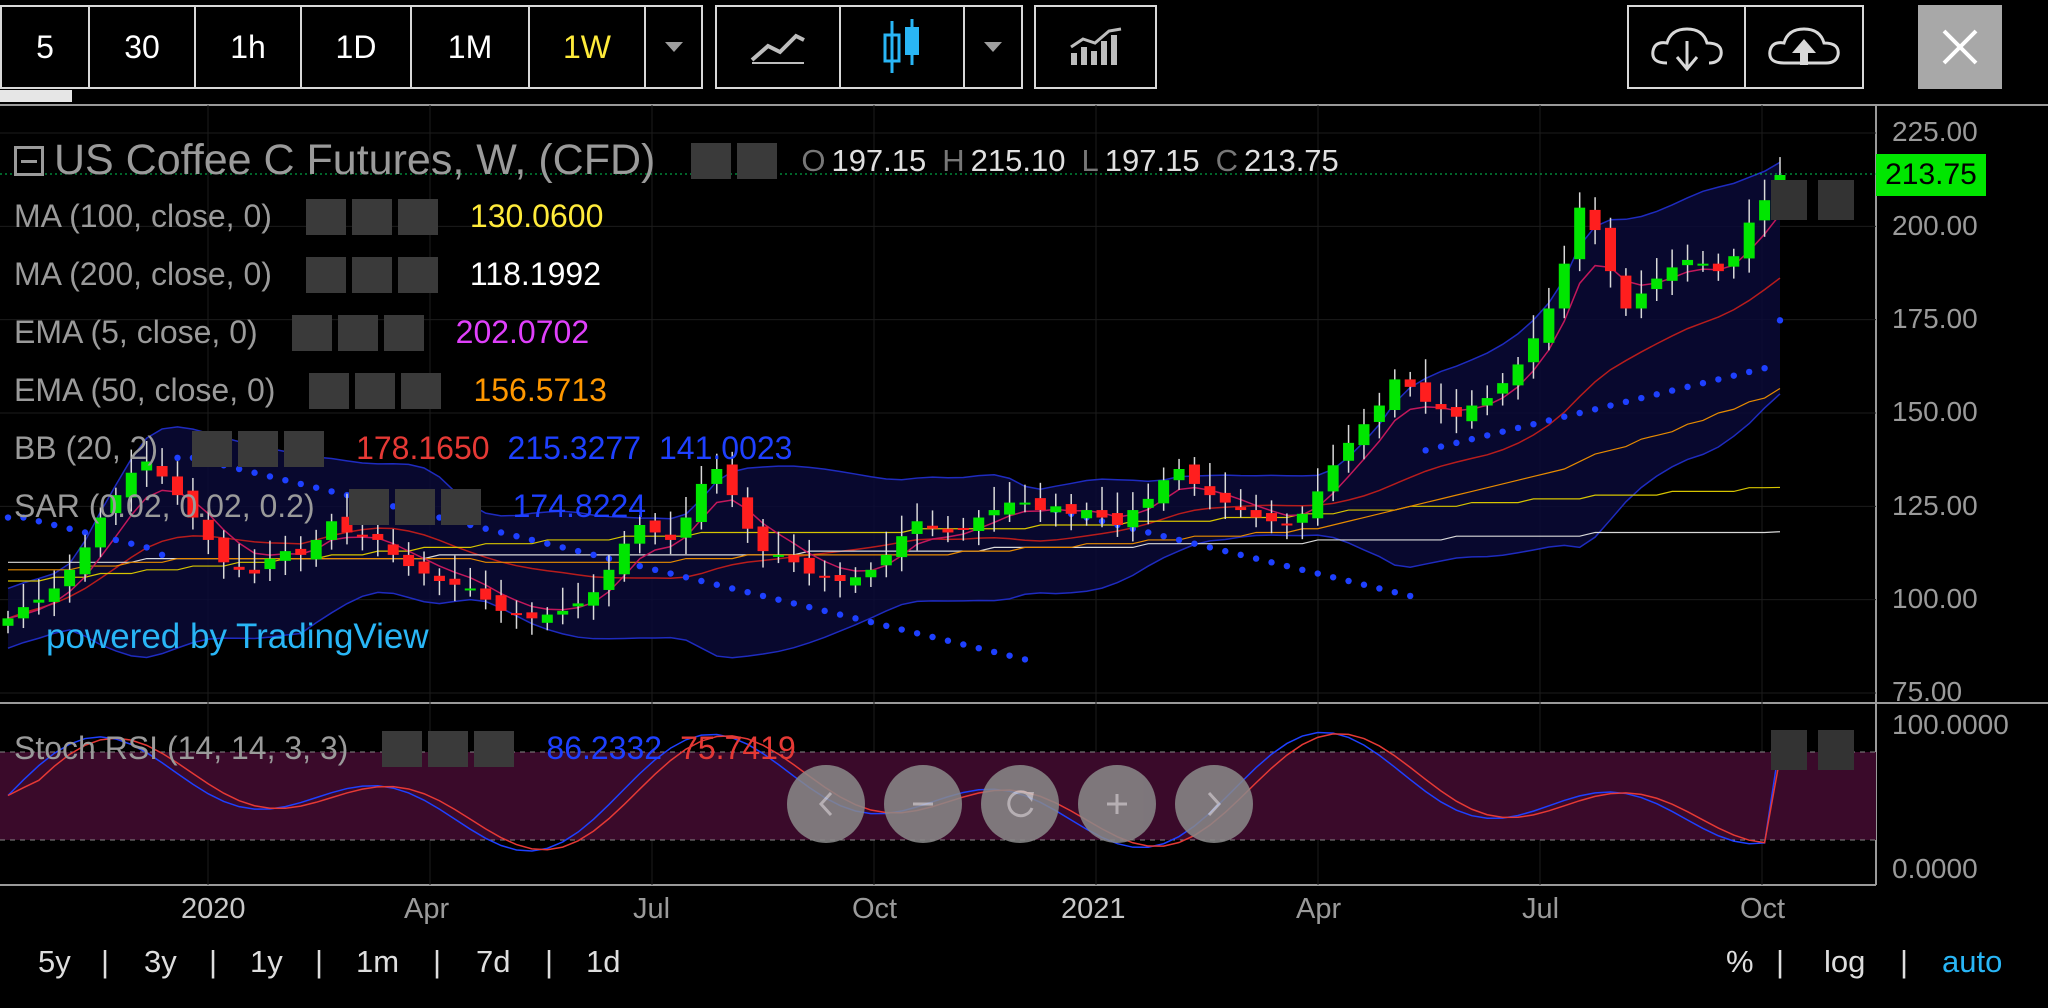 This screenshot has height=1008, width=2048. What do you see at coordinates (603, 961) in the screenshot?
I see `range-1d-button: 1d` at bounding box center [603, 961].